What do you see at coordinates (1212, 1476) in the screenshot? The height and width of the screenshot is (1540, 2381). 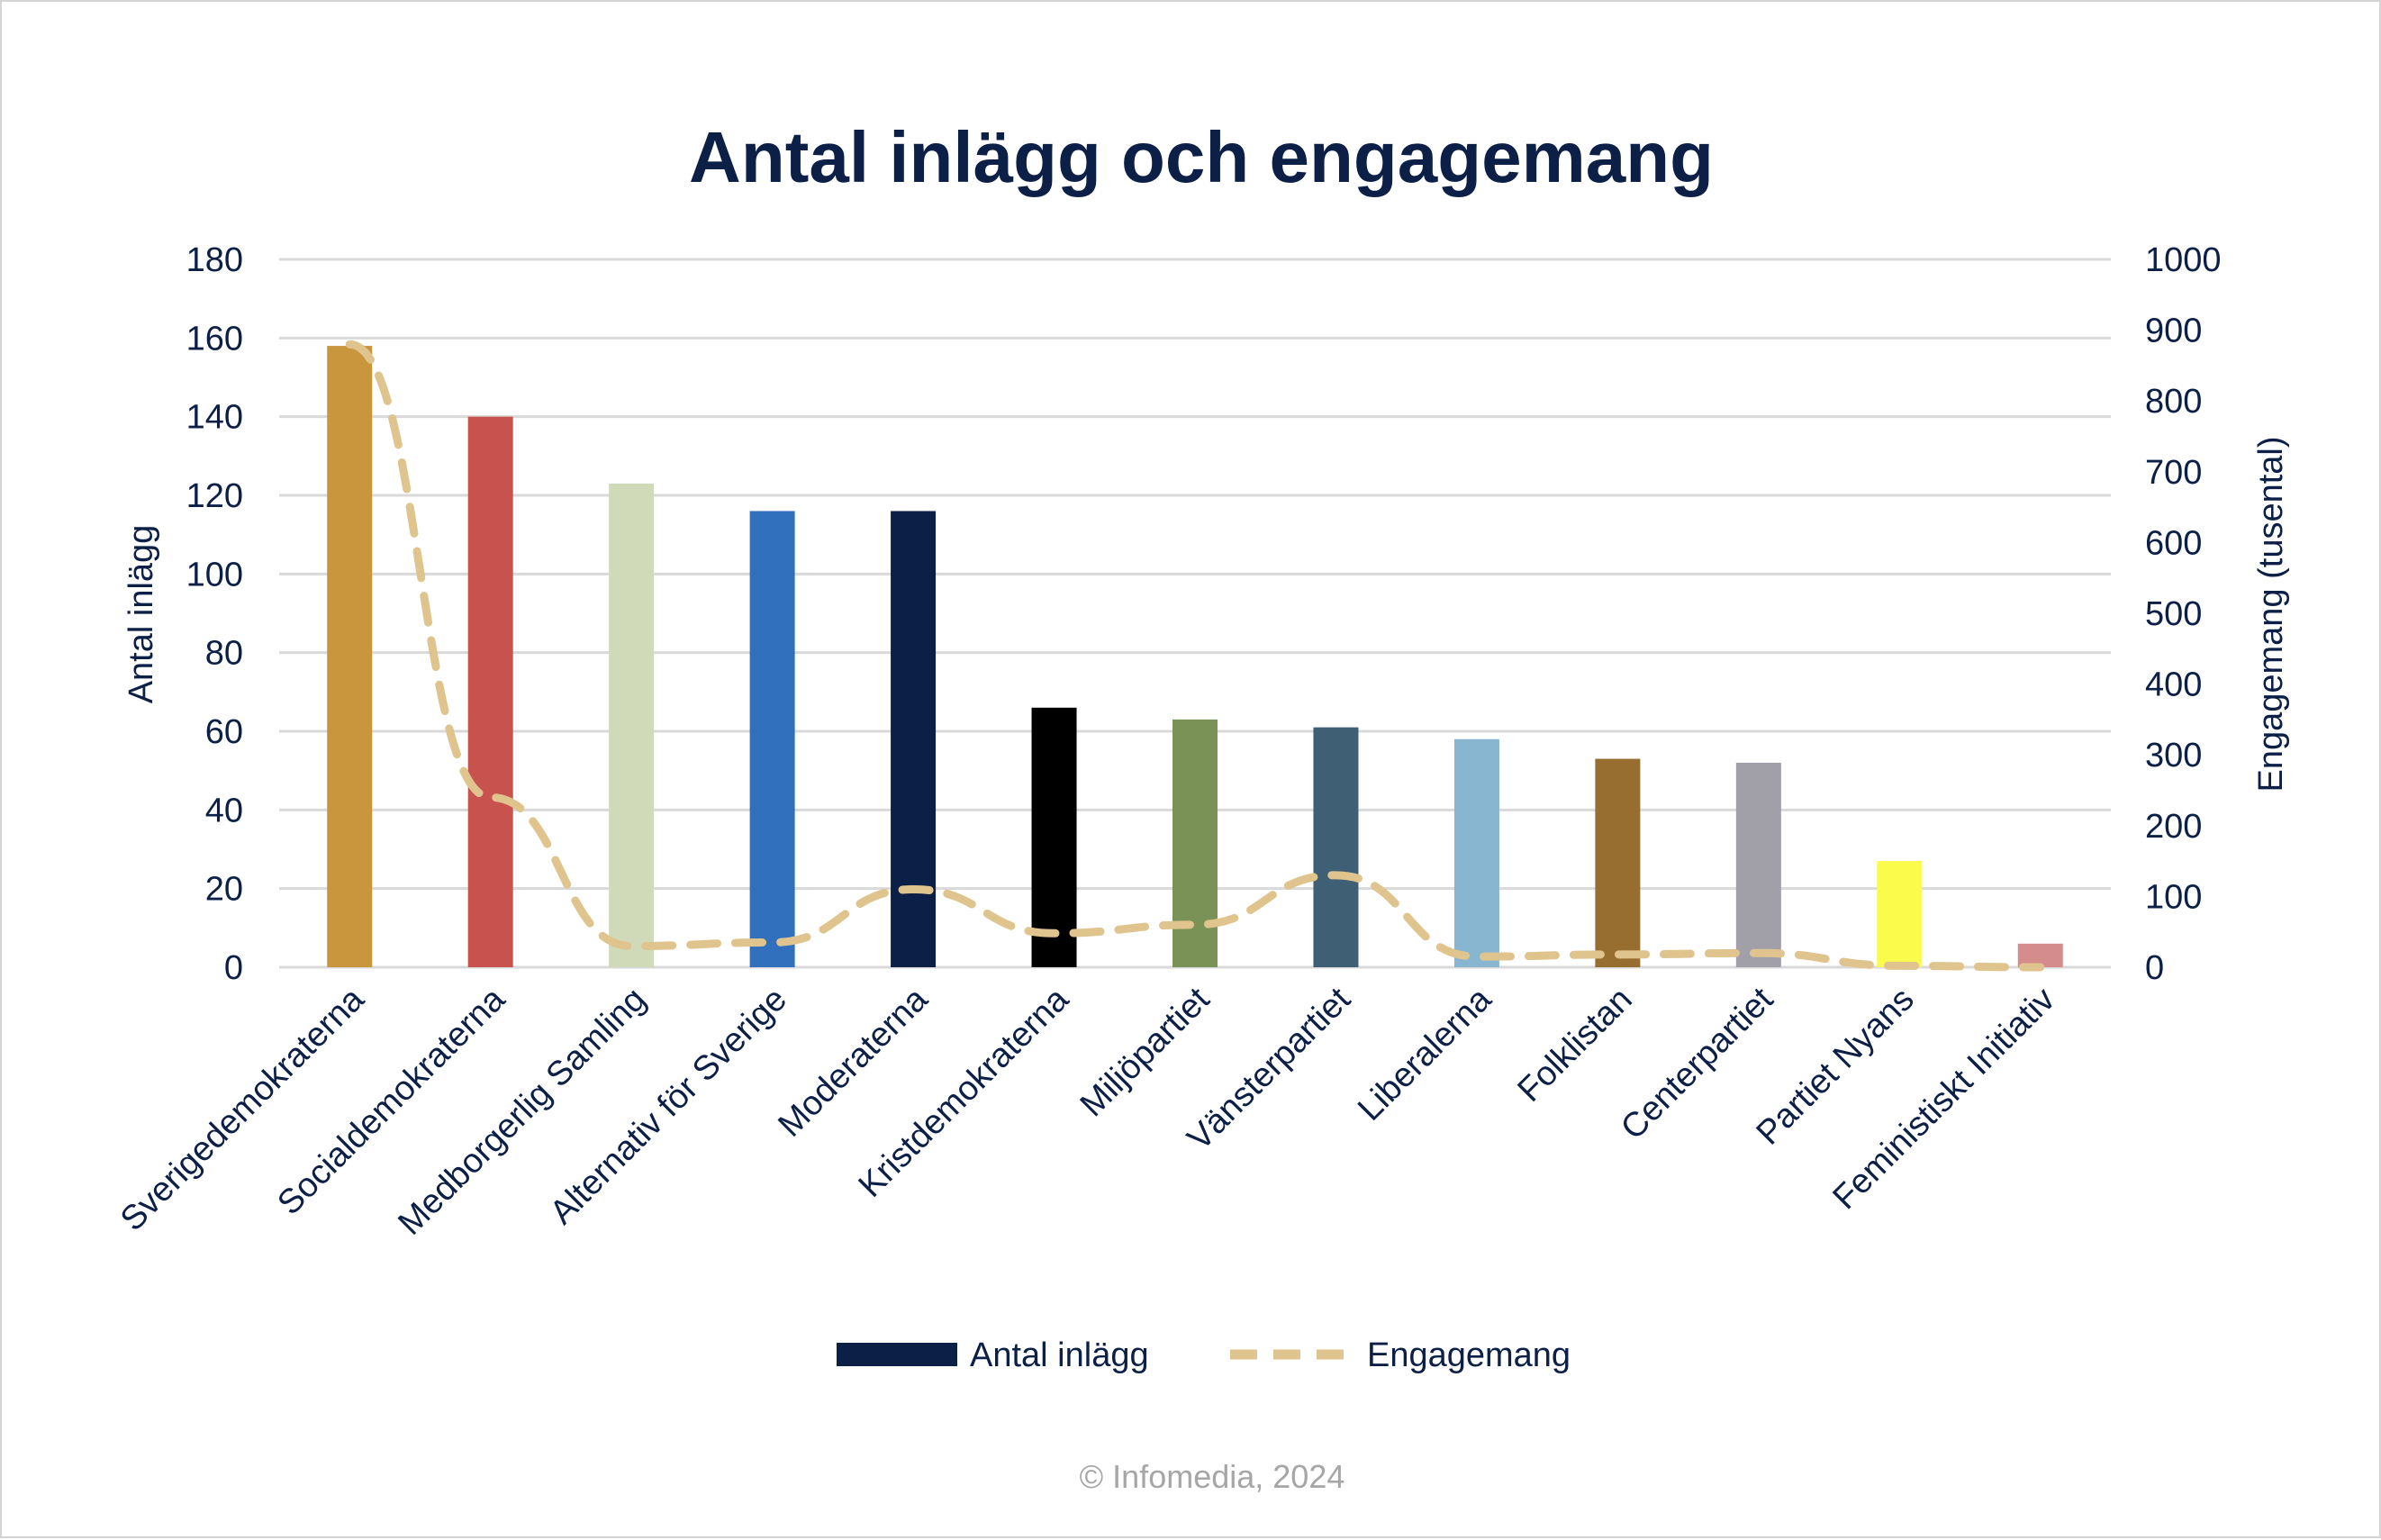 I see `footer-copyright: © Infomedia, 2024` at bounding box center [1212, 1476].